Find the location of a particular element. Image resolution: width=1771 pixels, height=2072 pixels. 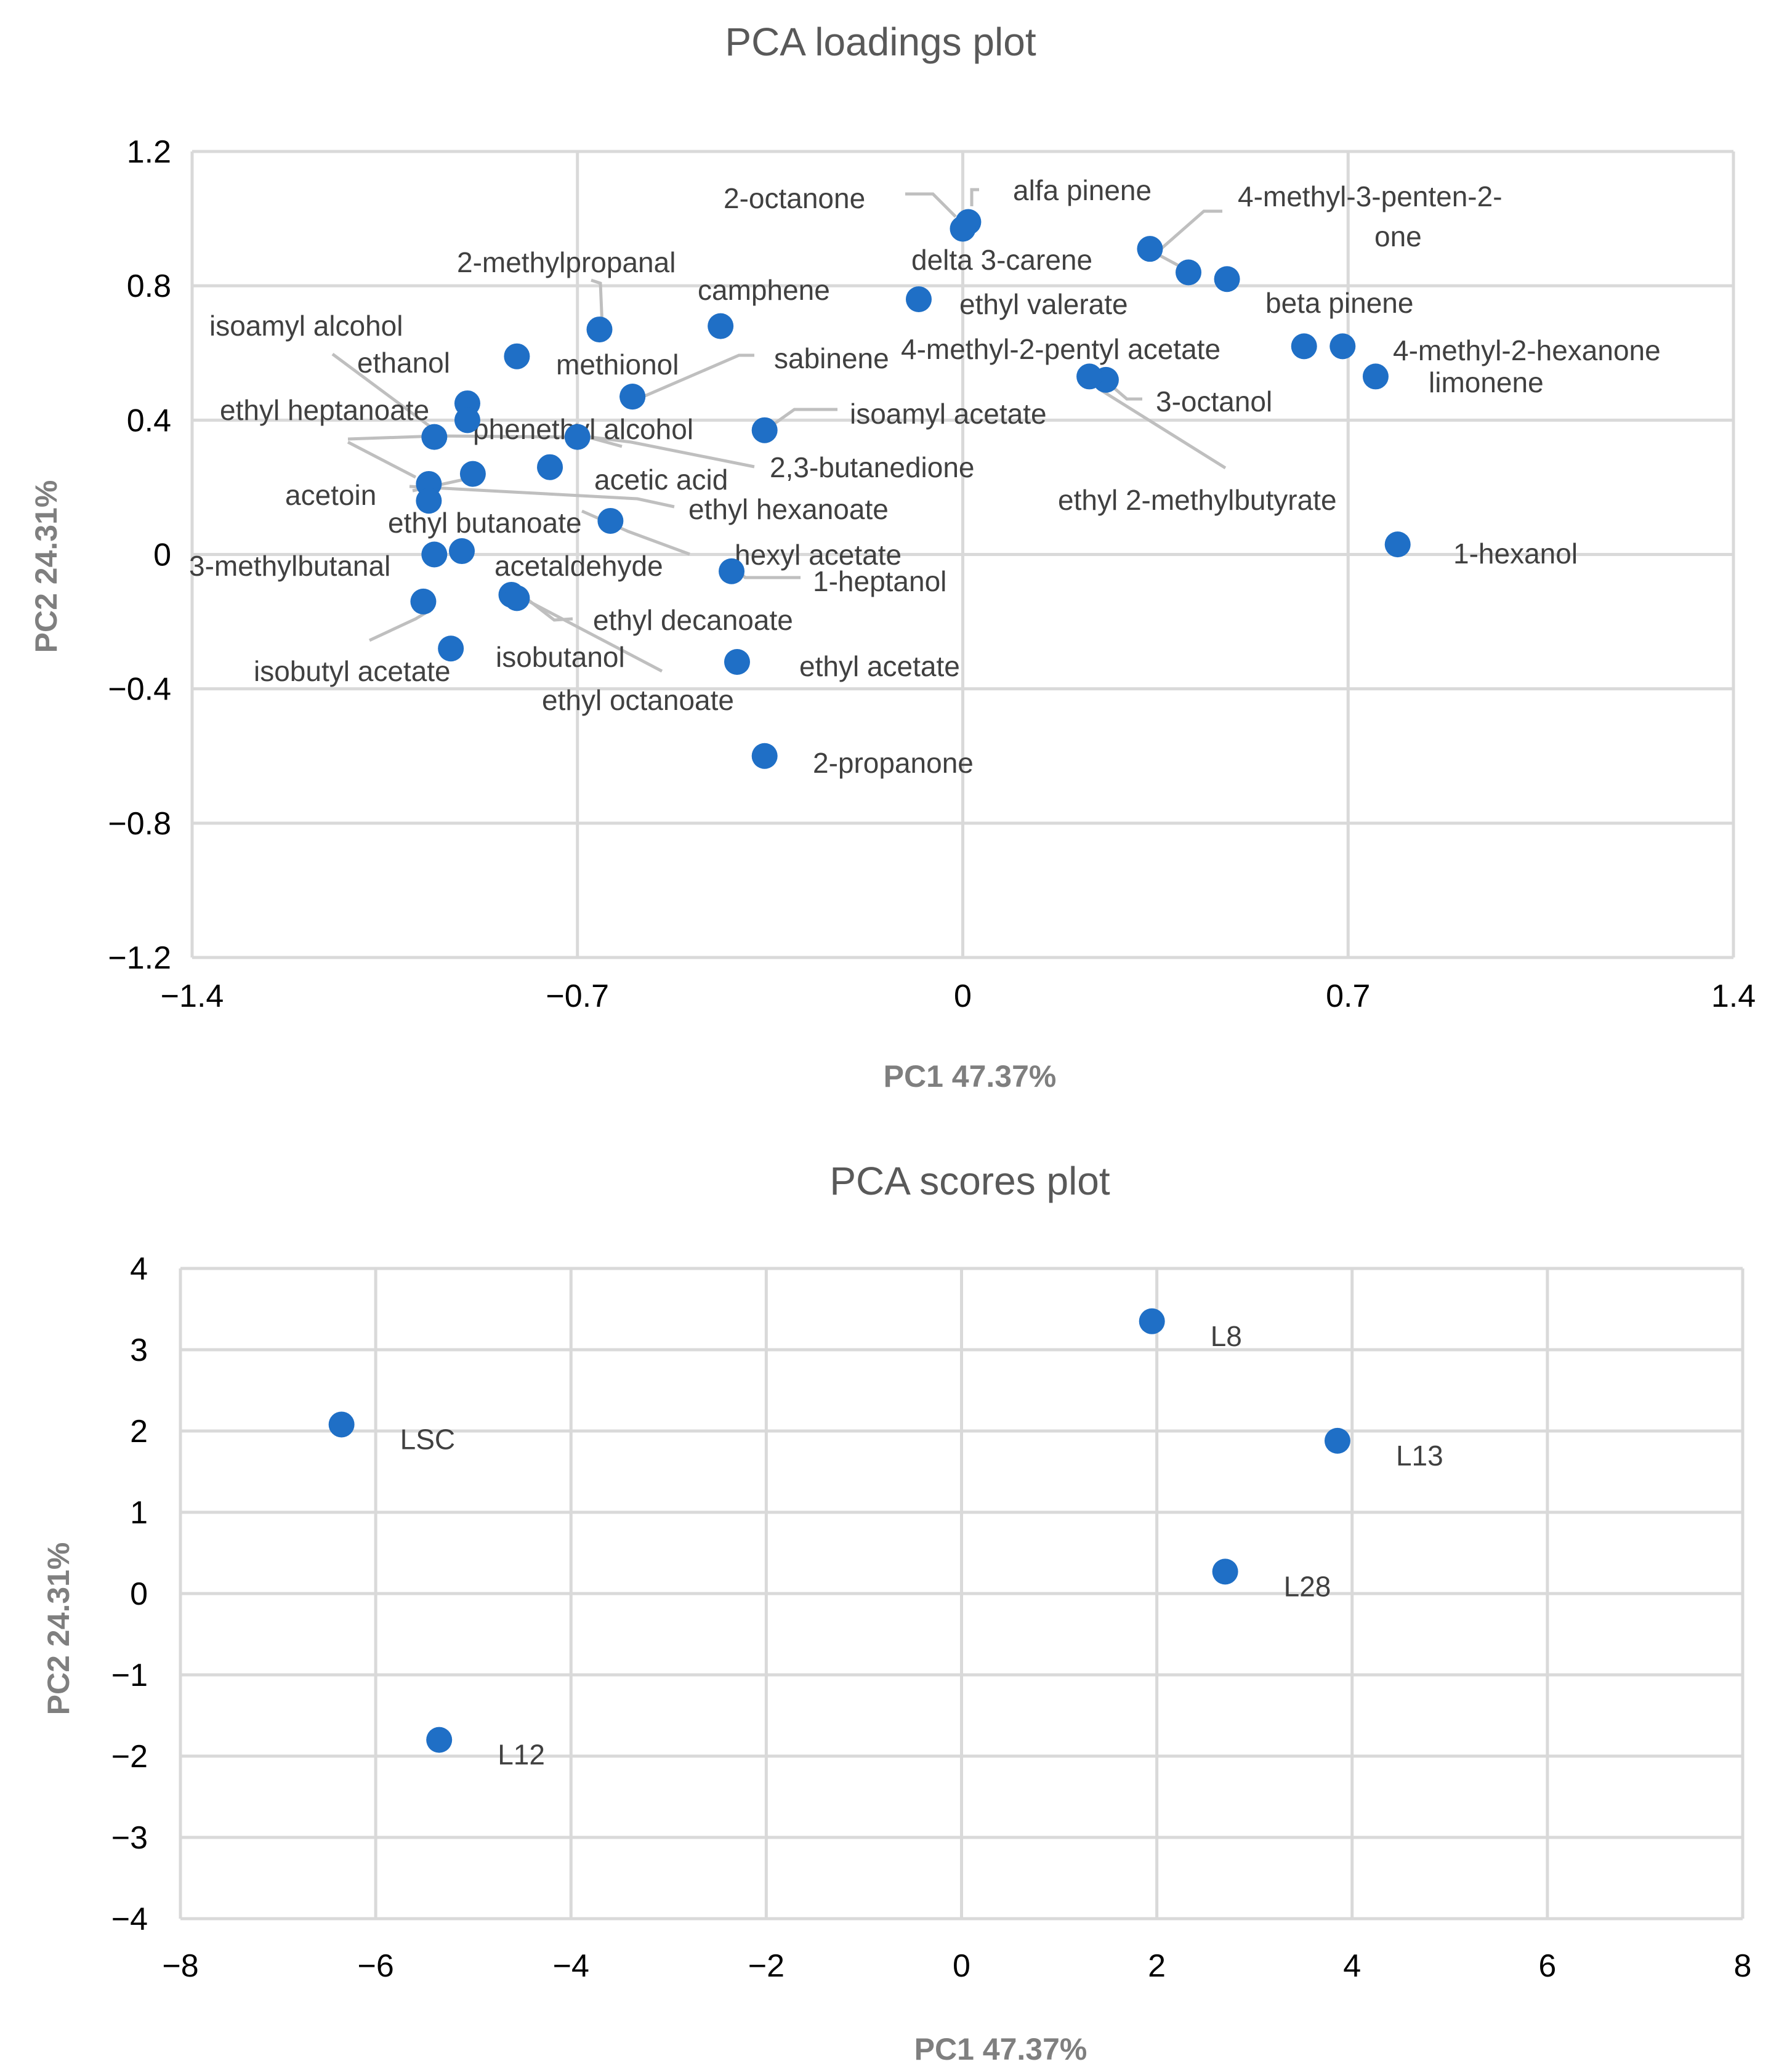

point-label: isoamyl acetate is located at coordinates (948, 414).